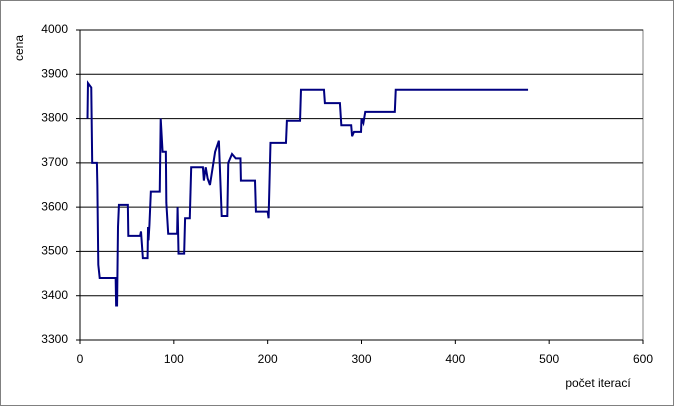 The width and height of the screenshot is (674, 406). I want to click on x-tick-label: 400, so click(455, 359).